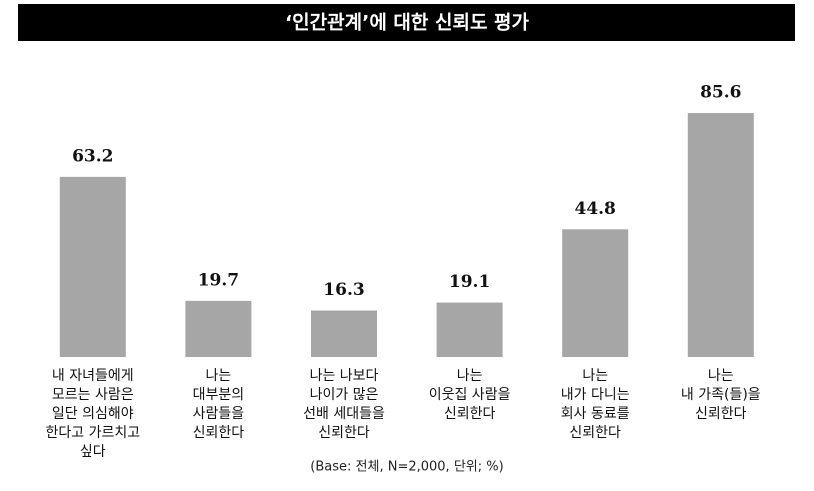 The width and height of the screenshot is (814, 491). I want to click on x-tick-label-line: 한다고 가르치고, so click(92, 433).